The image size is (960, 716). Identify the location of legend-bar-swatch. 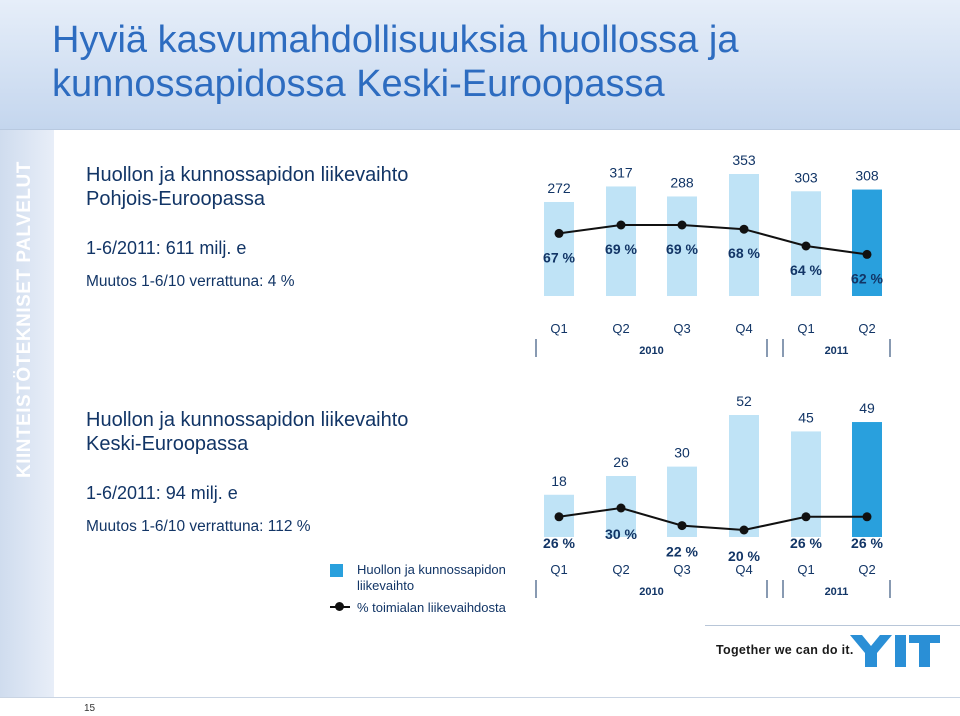
(336, 570).